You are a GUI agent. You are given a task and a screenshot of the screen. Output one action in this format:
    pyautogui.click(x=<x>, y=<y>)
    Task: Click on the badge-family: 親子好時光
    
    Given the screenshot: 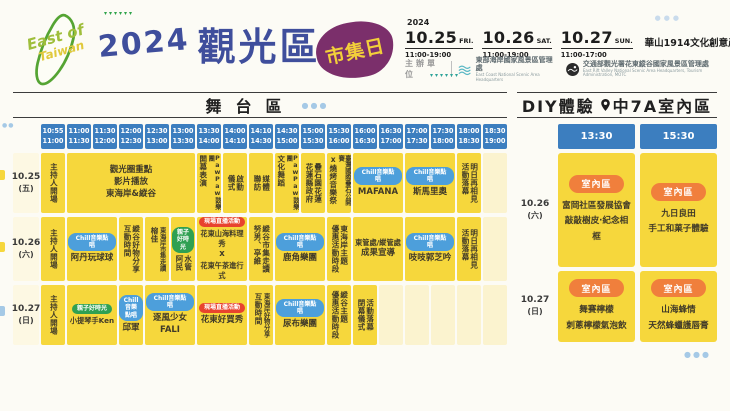 What is the action you would take?
    pyautogui.click(x=183, y=240)
    